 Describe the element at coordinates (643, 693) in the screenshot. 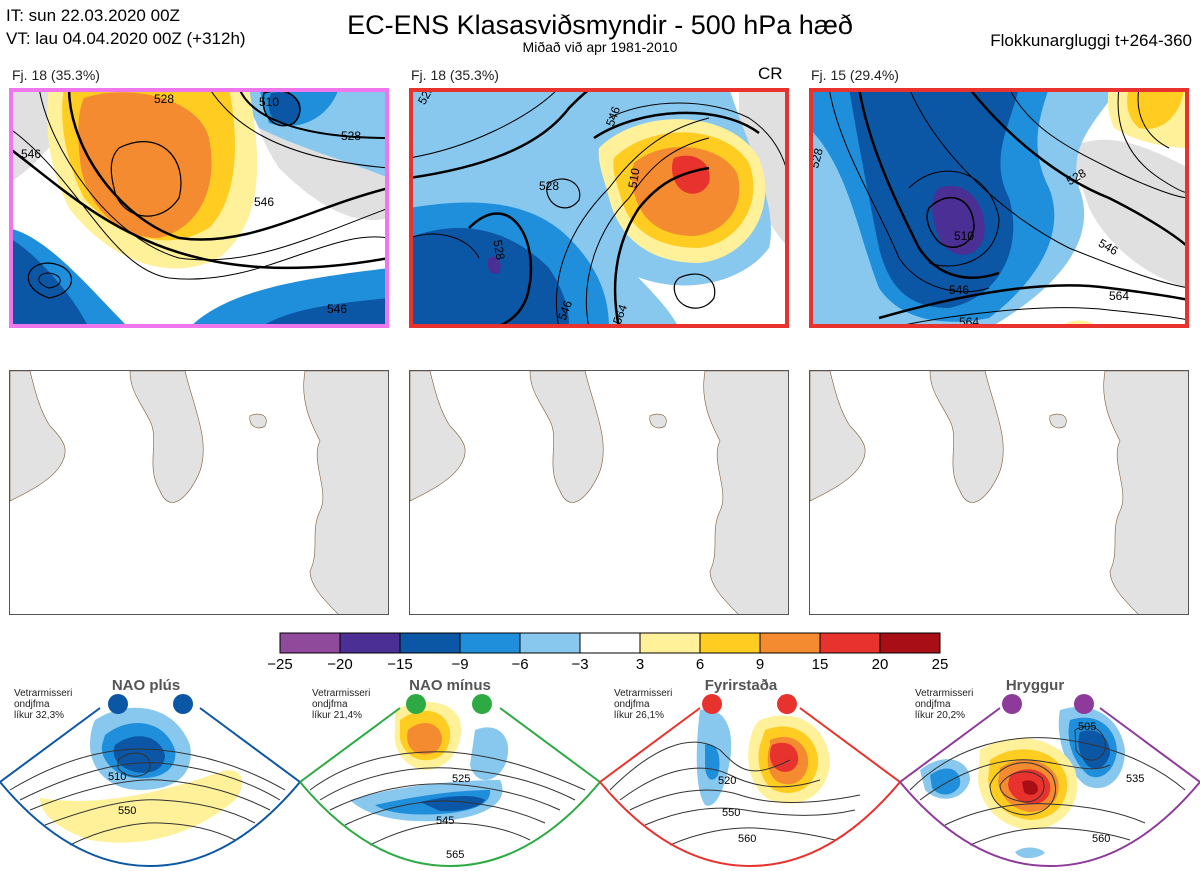

I see `regime-3-stats-line-1: Vetrarmisseri` at that location.